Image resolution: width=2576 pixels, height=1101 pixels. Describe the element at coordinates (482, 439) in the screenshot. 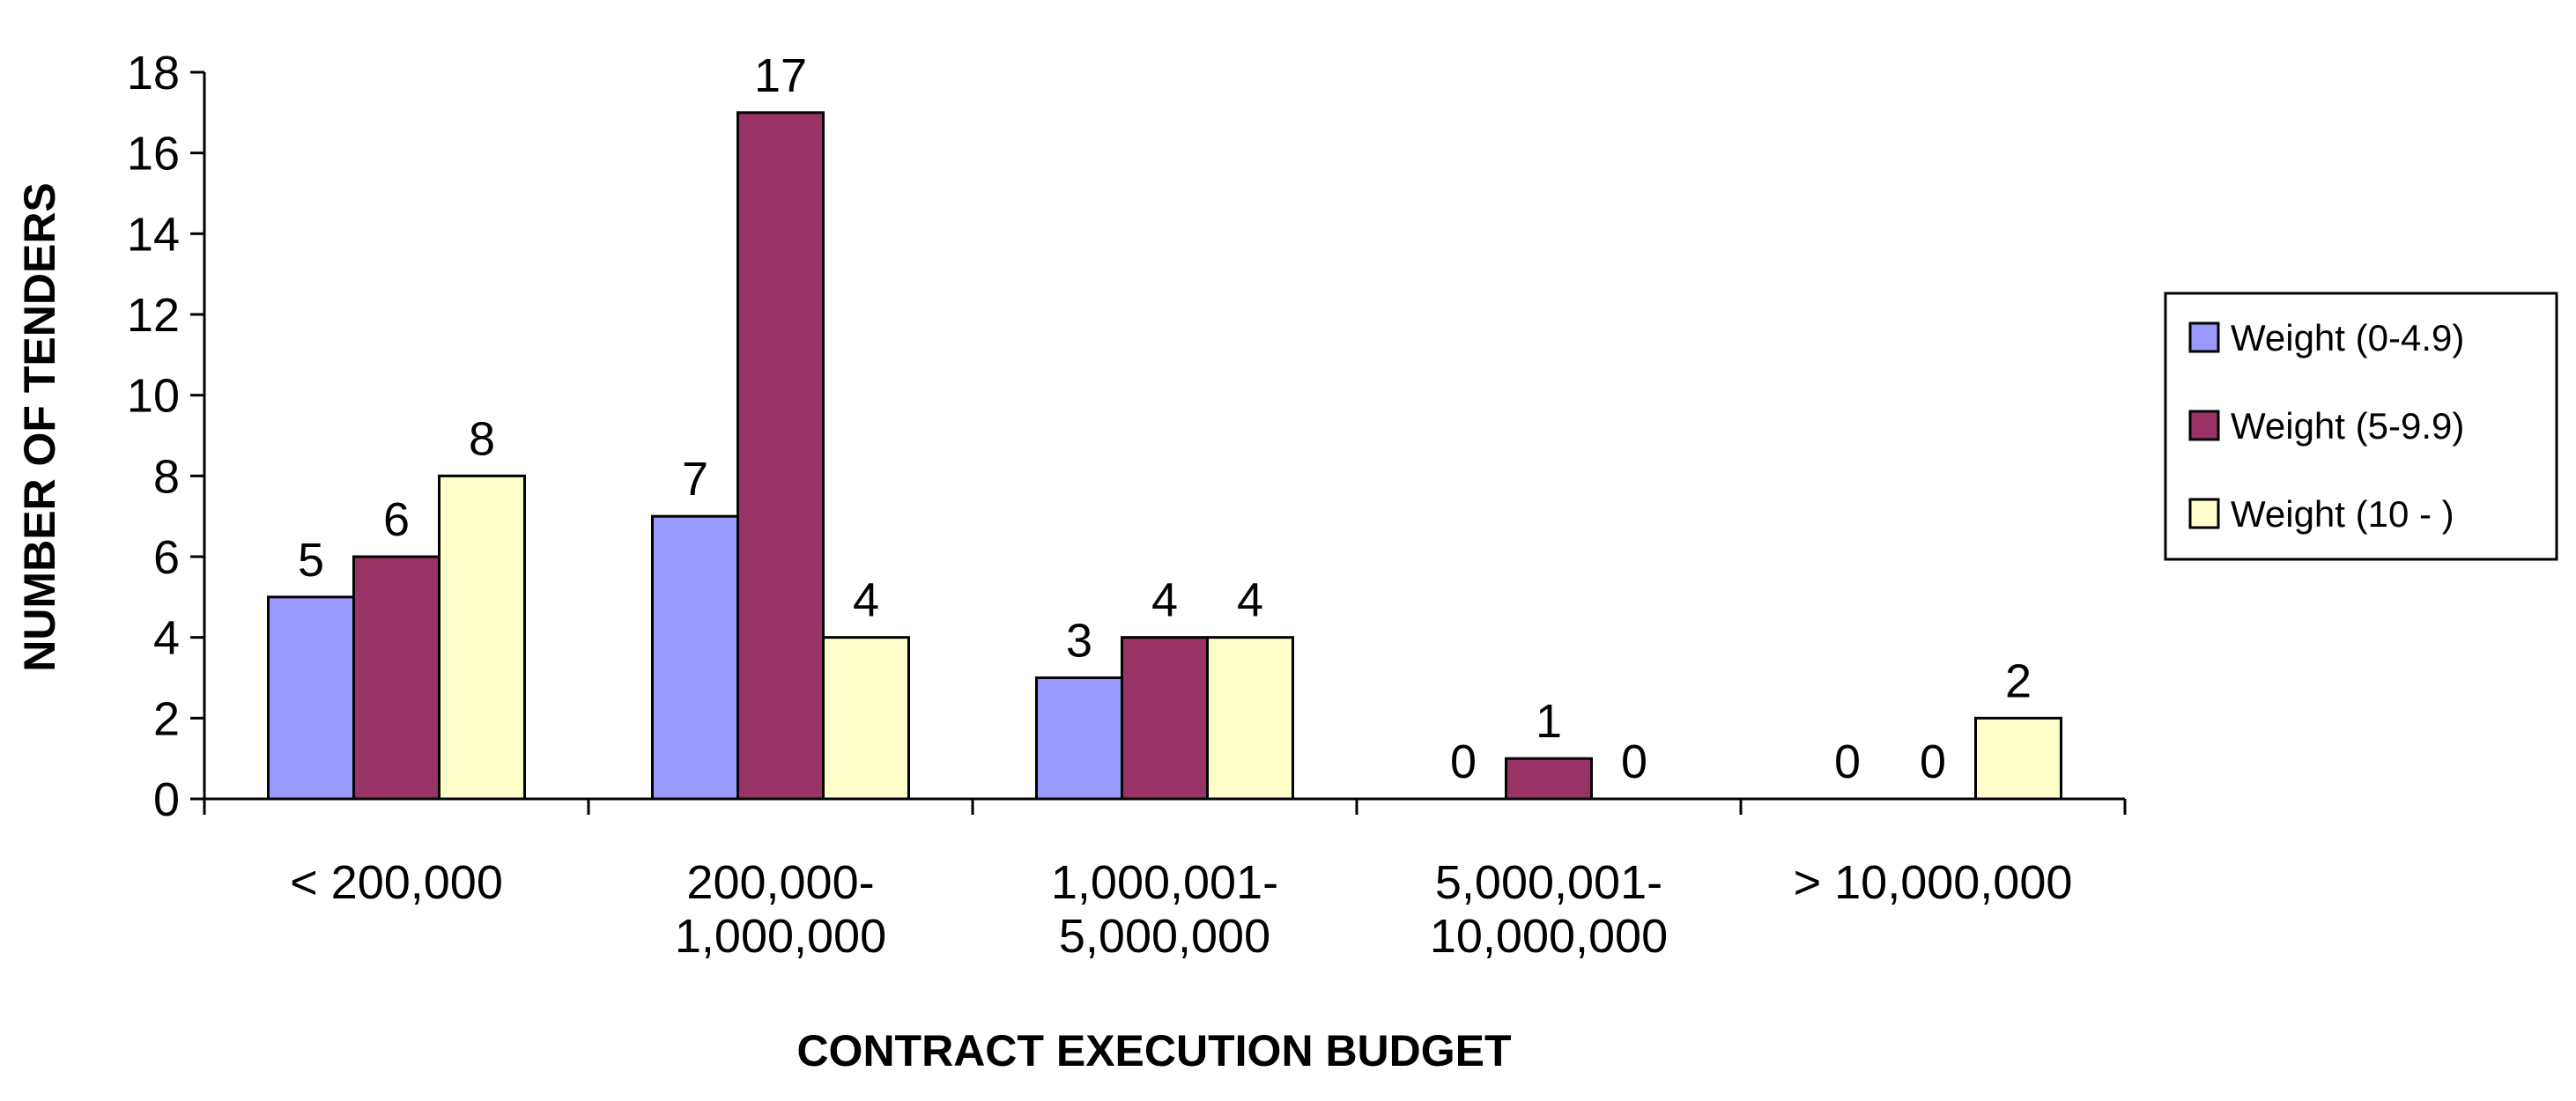

I see `bar-value-label: 8` at that location.